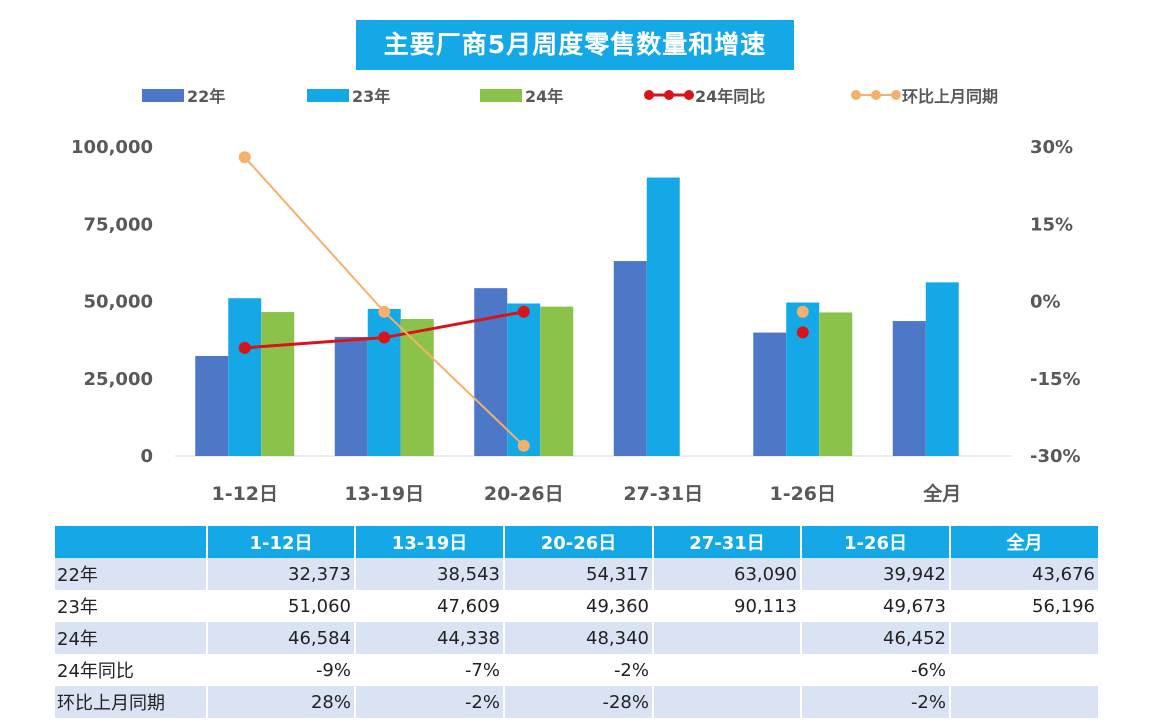  I want to click on x-tick-label: 20-26日, so click(524, 494).